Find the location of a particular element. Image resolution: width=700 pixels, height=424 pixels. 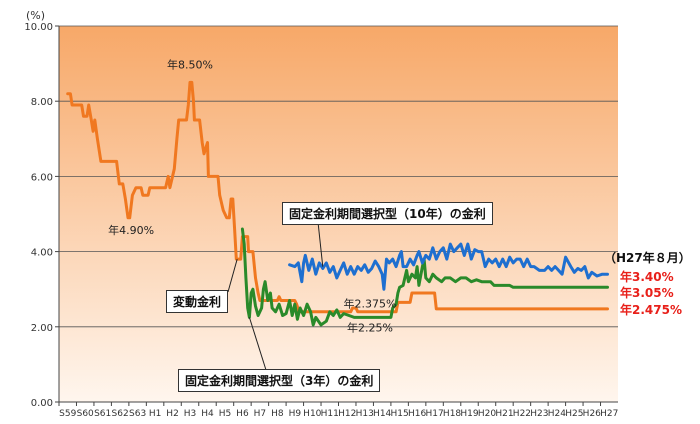

y-tick-label-3: 6.00 is located at coordinates (42, 177).